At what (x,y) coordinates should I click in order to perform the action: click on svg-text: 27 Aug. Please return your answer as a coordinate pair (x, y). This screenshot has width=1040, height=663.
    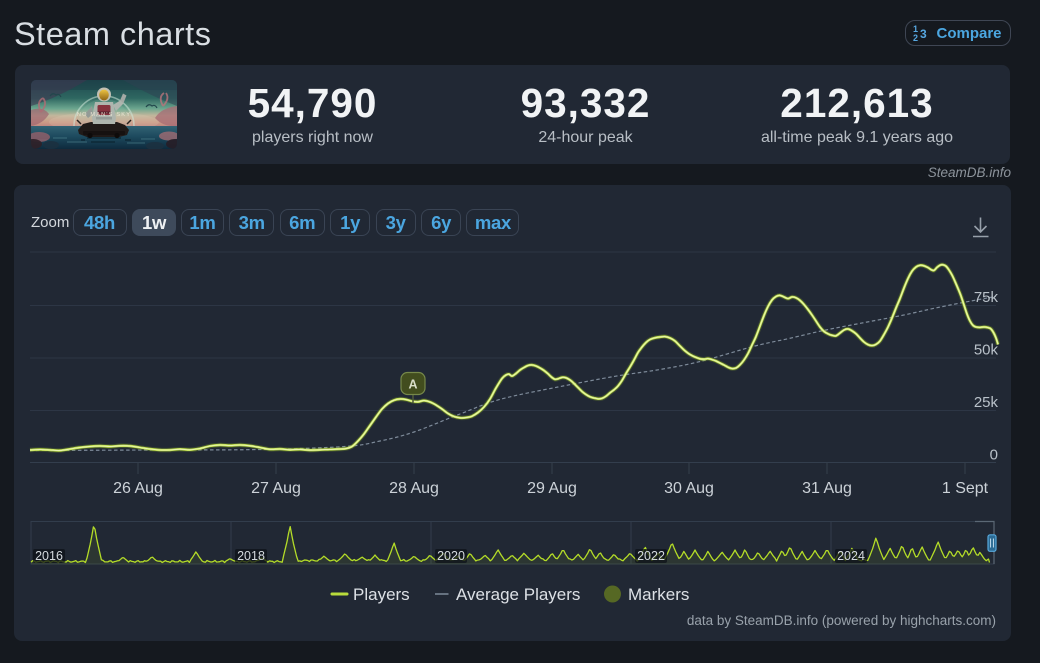
    Looking at the image, I should click on (276, 488).